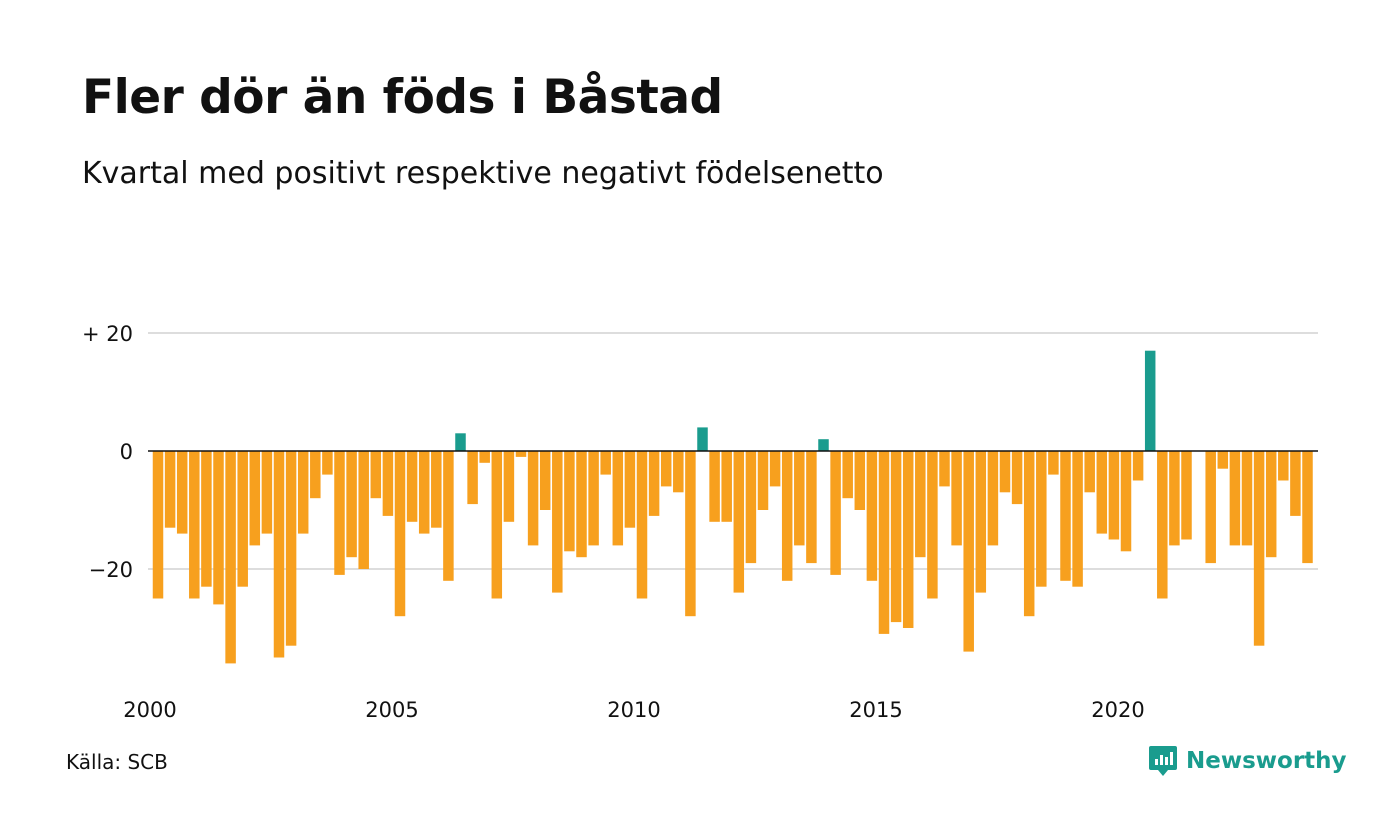 The height and width of the screenshot is (840, 1400). I want to click on y-tick-label: 0, so click(126, 452).